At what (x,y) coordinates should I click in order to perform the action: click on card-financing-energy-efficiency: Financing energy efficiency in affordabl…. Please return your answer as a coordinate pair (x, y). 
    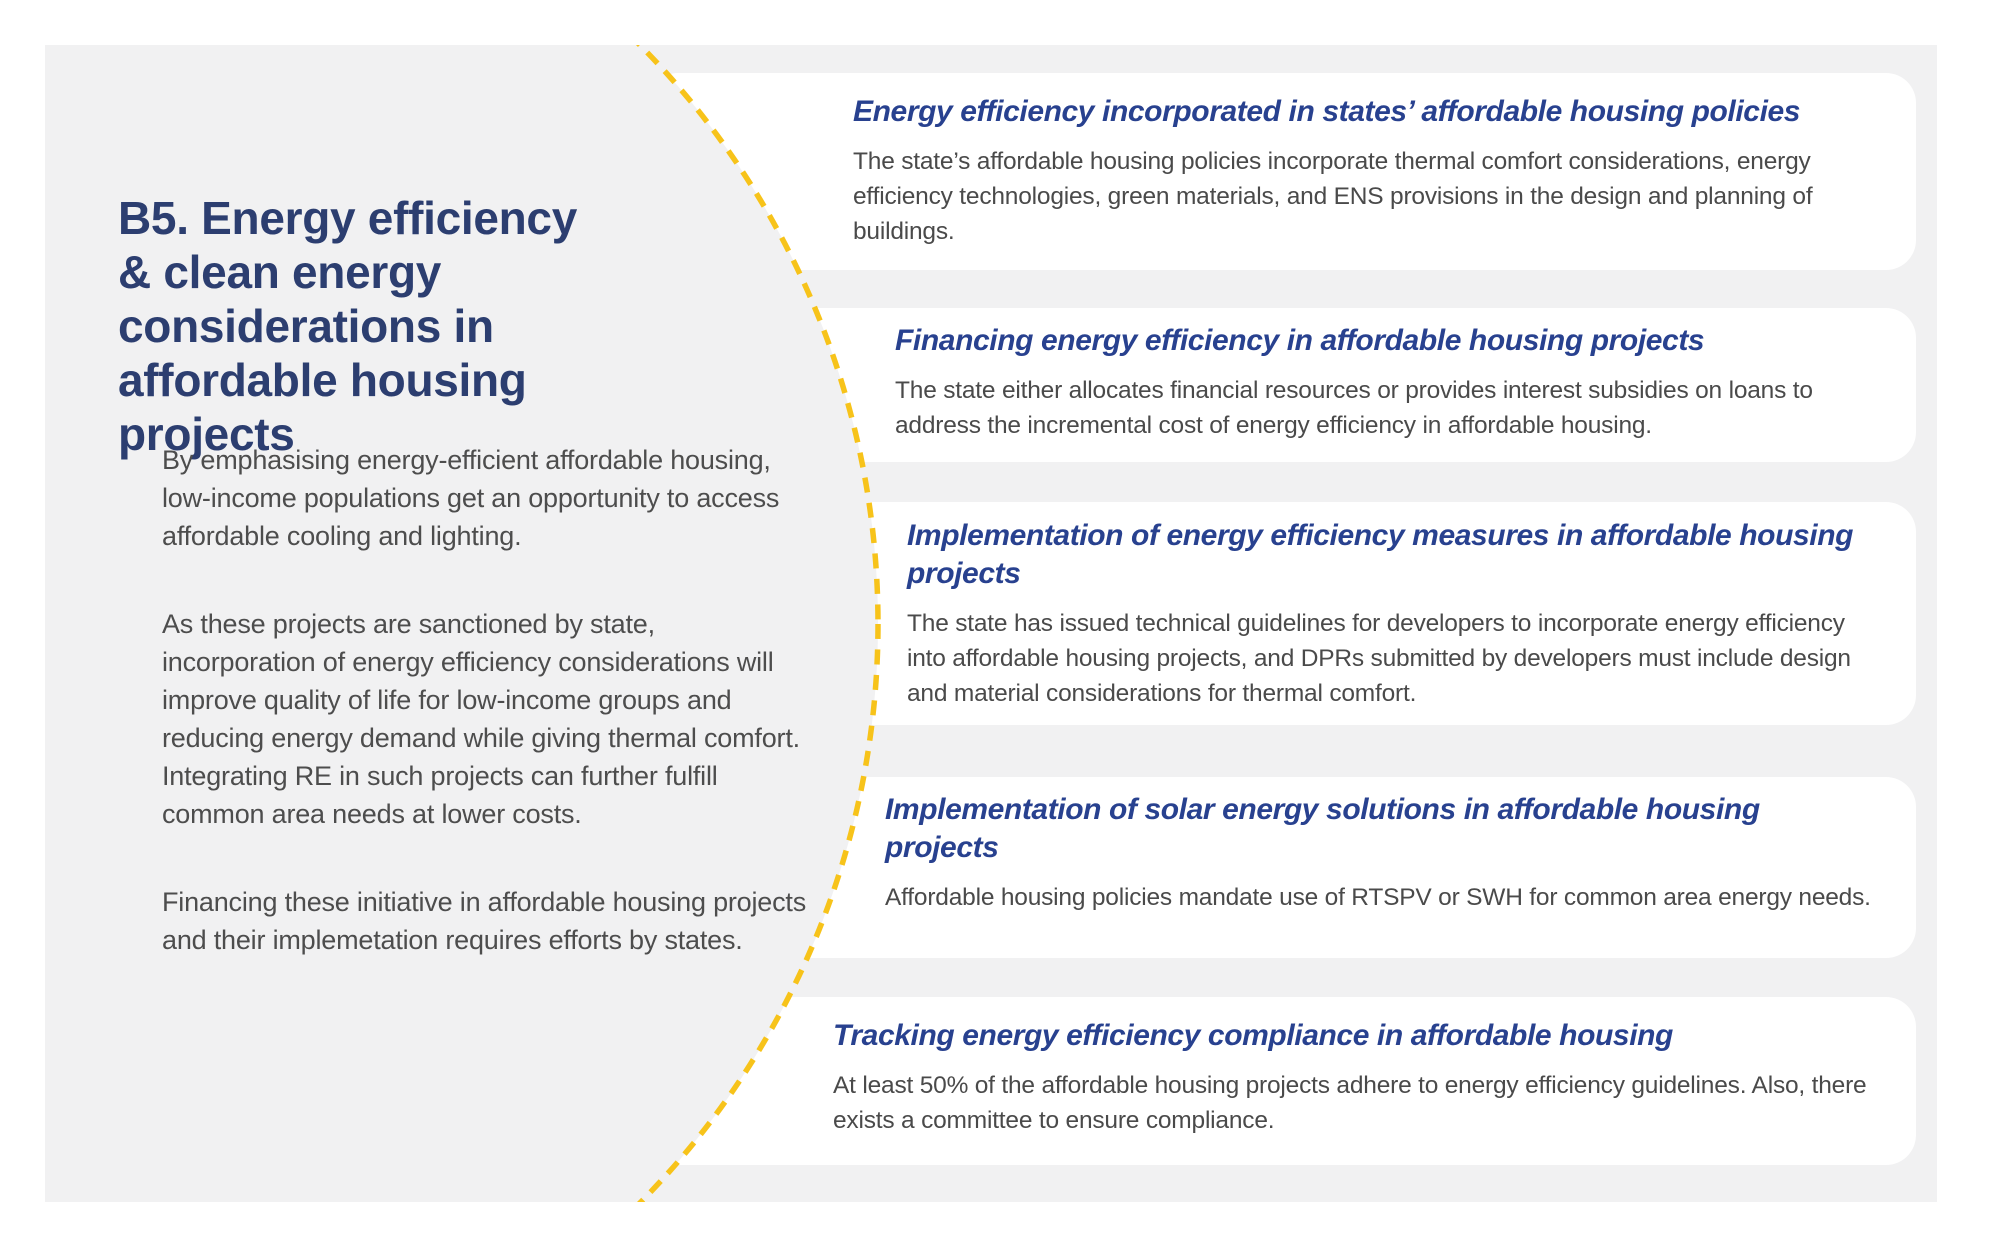
    Looking at the image, I should click on (1282, 385).